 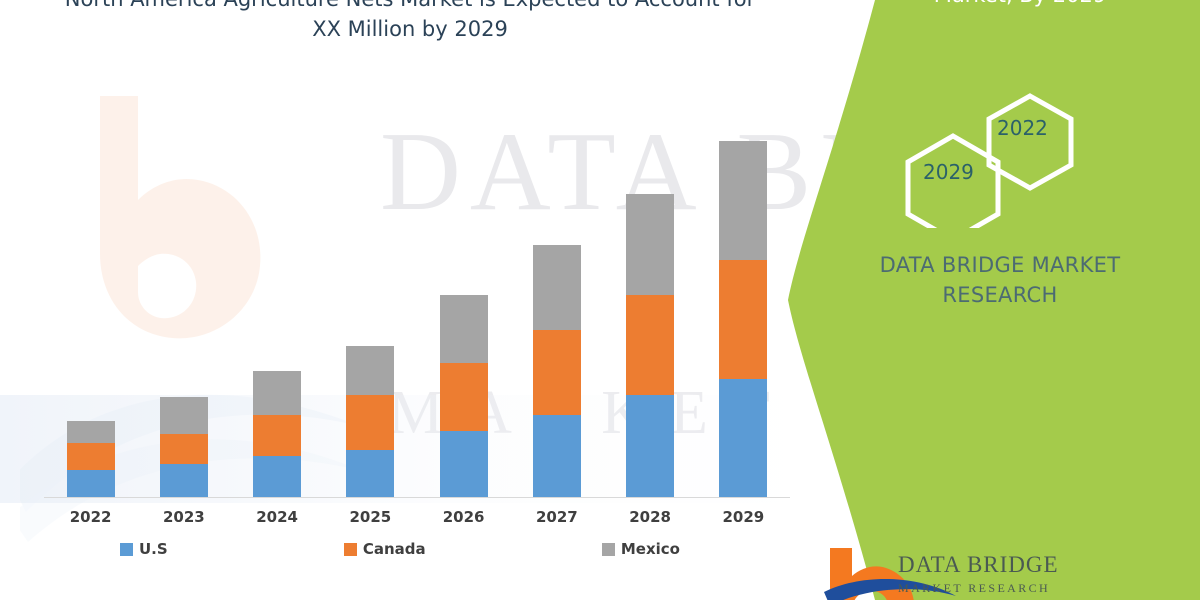 What do you see at coordinates (153, 549) in the screenshot?
I see `legend-label: U.S` at bounding box center [153, 549].